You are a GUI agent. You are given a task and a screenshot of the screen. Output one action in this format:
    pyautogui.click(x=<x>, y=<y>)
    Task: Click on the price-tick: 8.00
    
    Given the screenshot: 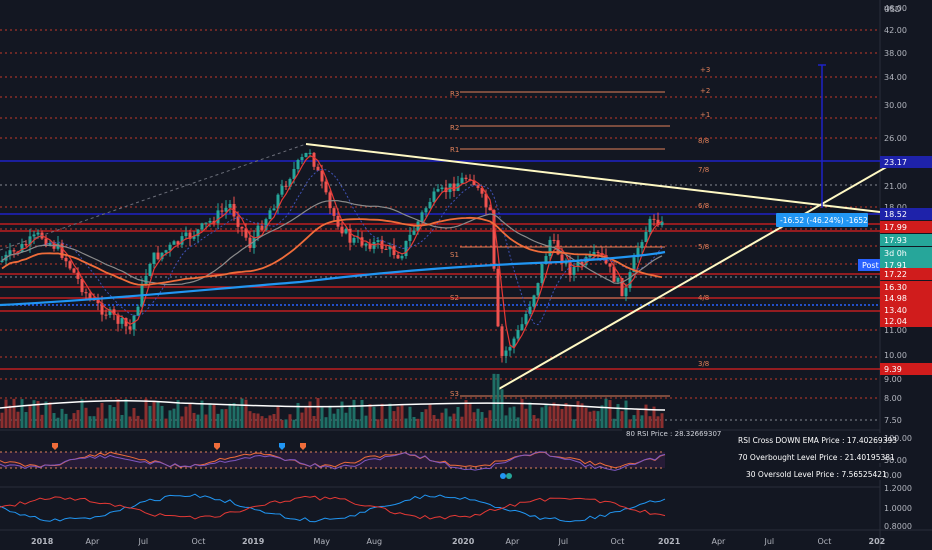 What is the action you would take?
    pyautogui.click(x=893, y=398)
    